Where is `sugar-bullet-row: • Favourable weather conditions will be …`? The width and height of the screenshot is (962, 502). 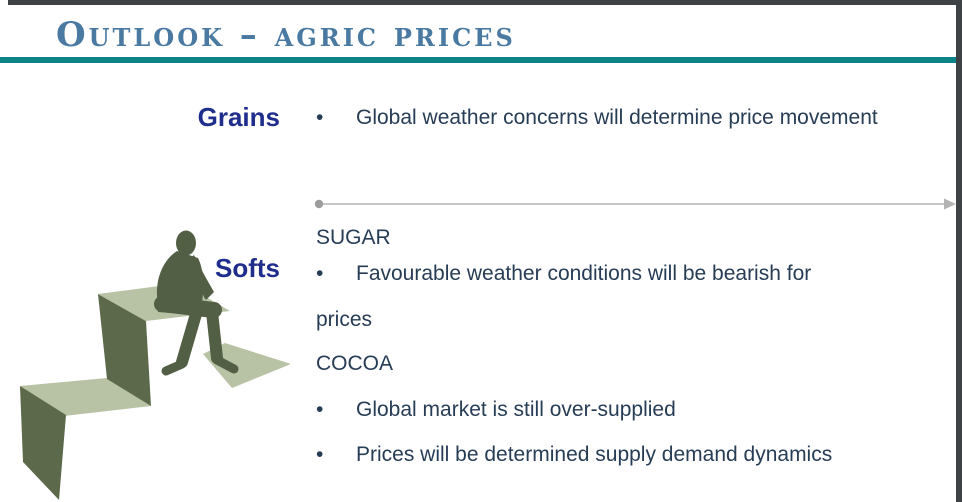 sugar-bullet-row: • Favourable weather conditions will be … is located at coordinates (563, 273).